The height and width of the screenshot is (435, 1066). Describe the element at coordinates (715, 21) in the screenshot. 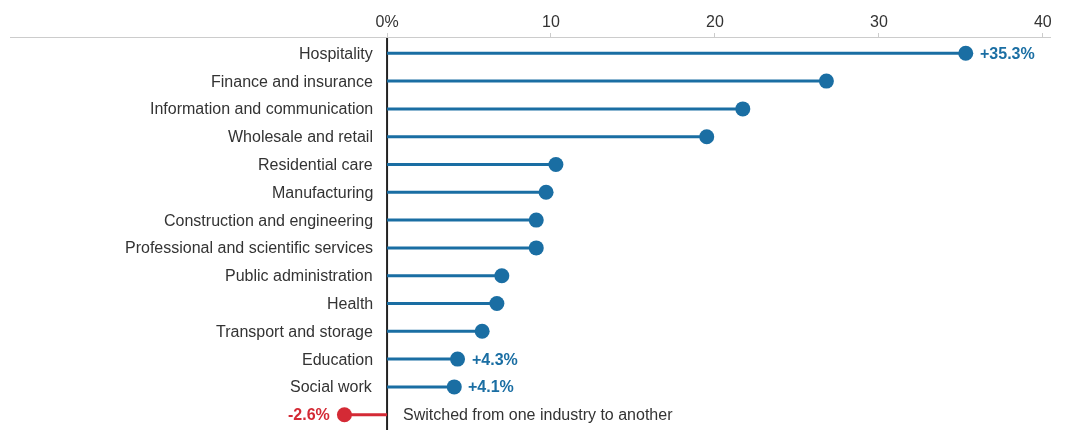

I see `x-tick-label: 20` at that location.